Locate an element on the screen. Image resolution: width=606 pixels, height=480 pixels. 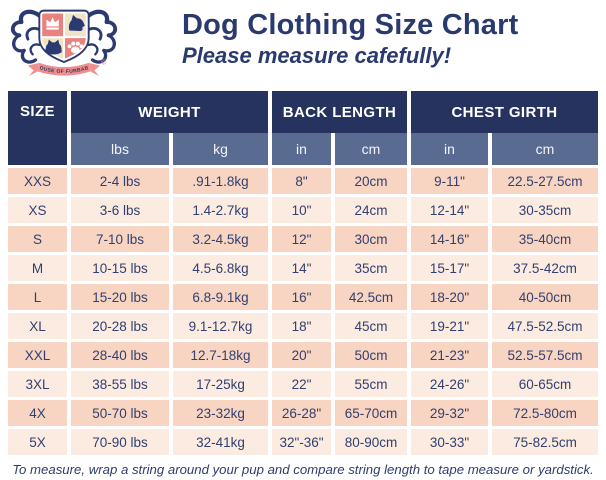
cell-5X-weight_lbs: 70-90 lbs is located at coordinates (120, 442).